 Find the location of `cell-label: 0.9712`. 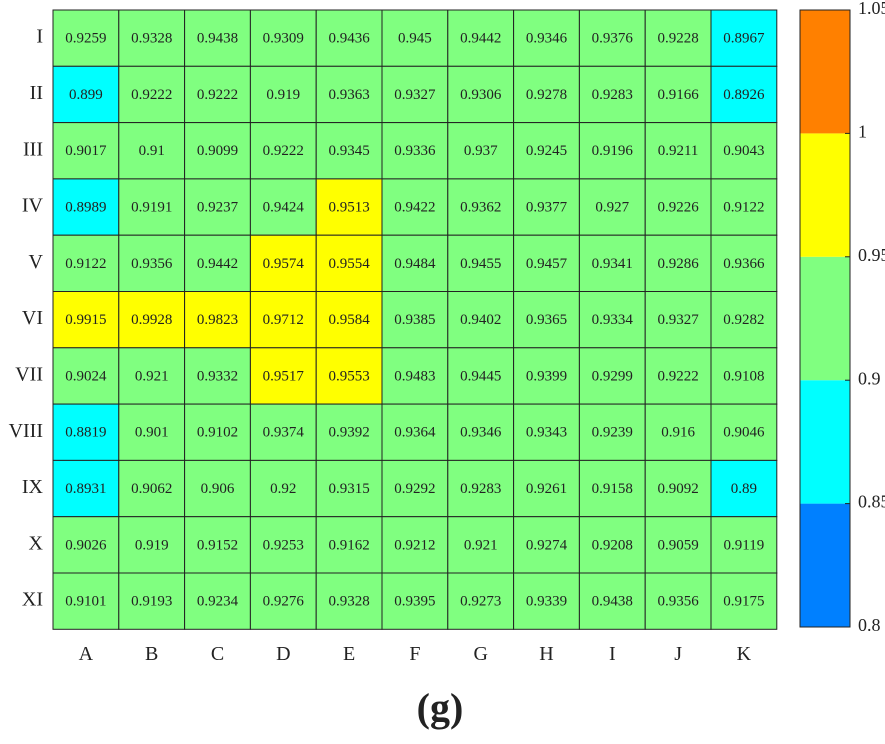

cell-label: 0.9712 is located at coordinates (283, 320).